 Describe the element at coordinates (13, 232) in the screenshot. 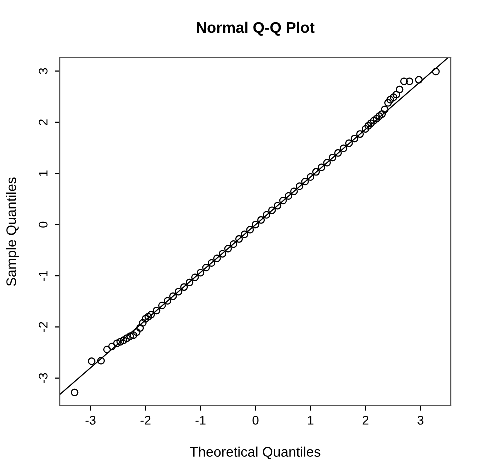

I see `y-axis-title: Sample Quantiles` at that location.